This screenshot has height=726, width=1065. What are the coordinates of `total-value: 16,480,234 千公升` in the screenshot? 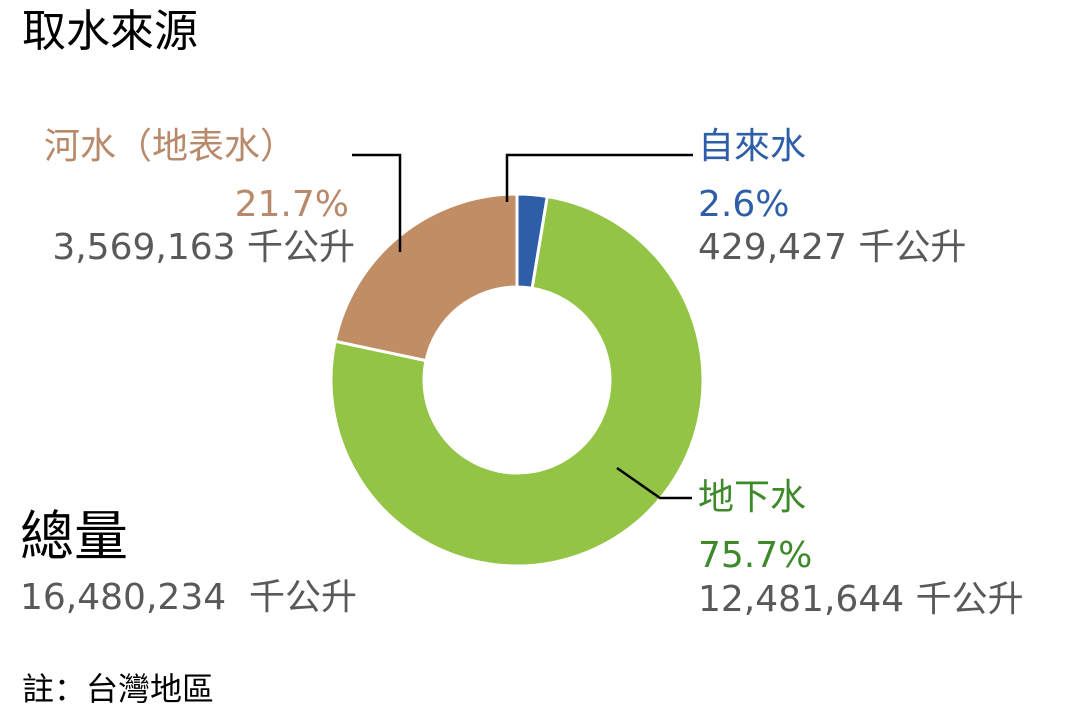 It's located at (189, 597).